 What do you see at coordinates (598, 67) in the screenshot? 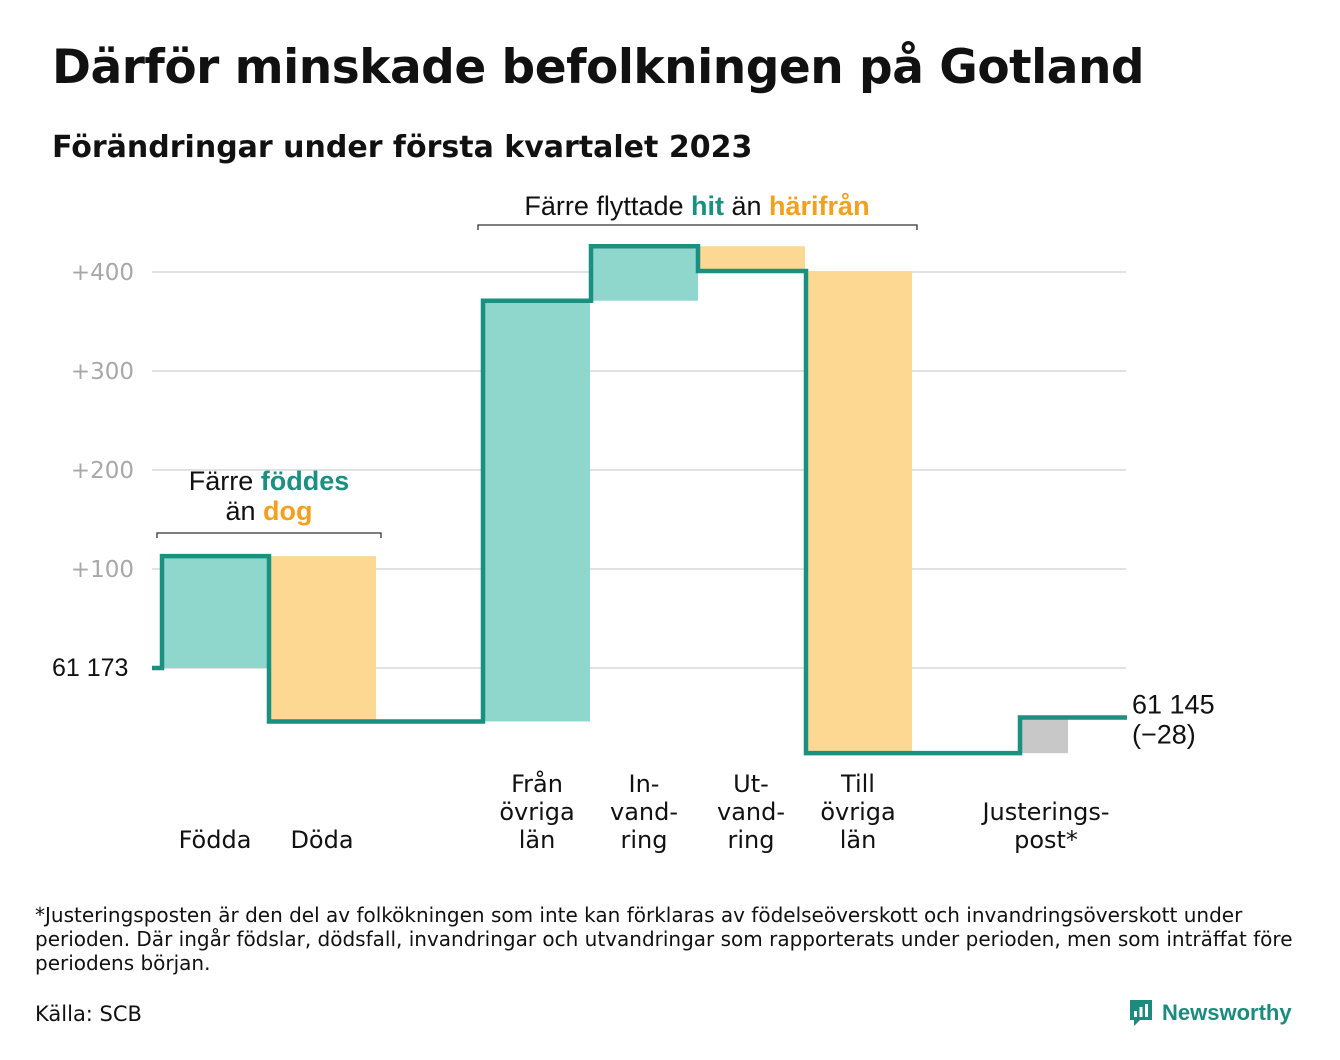
I see `chart-title: Därför minskade befolkningen på Gotland` at bounding box center [598, 67].